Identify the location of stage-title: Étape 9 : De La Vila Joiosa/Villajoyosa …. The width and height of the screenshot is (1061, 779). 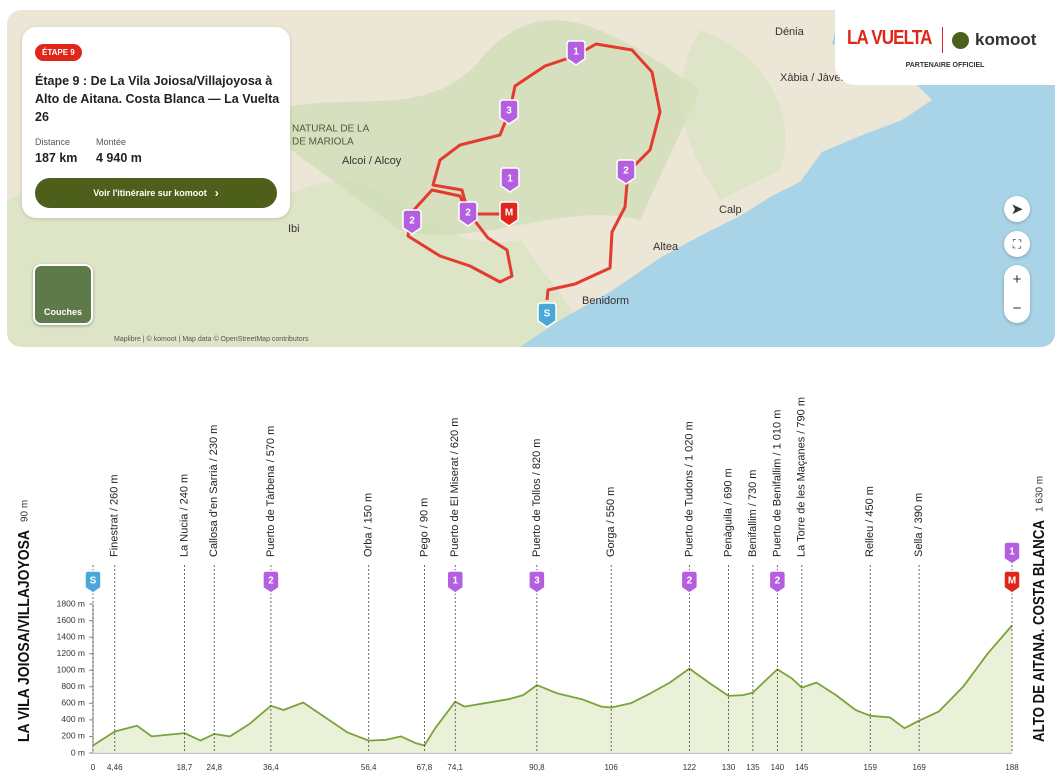
(157, 99).